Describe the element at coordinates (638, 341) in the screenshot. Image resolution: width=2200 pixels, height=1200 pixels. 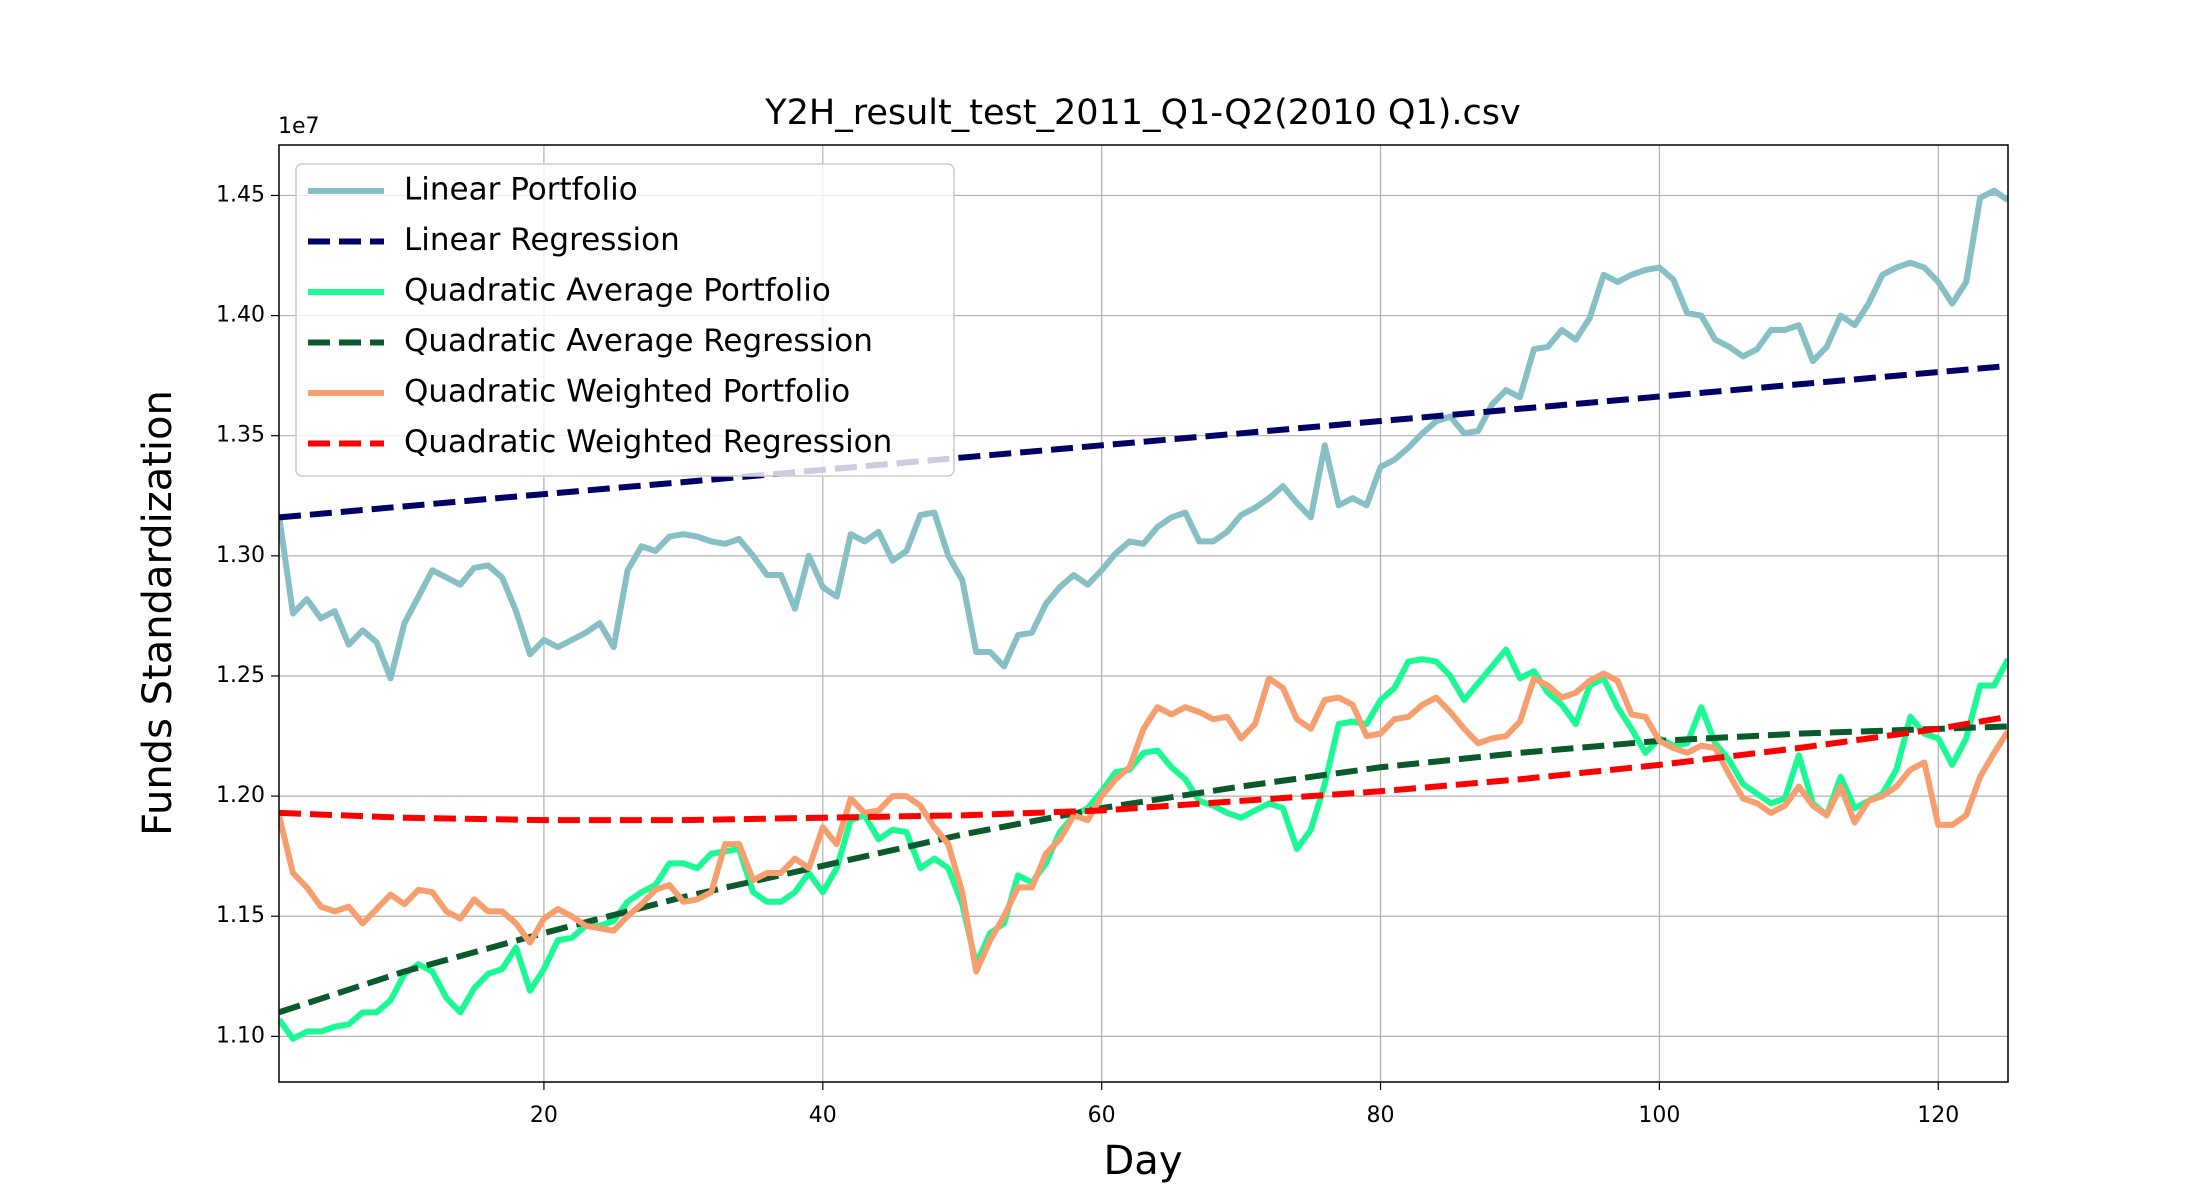
I see `legend-label: Quadratic Average Regression` at that location.